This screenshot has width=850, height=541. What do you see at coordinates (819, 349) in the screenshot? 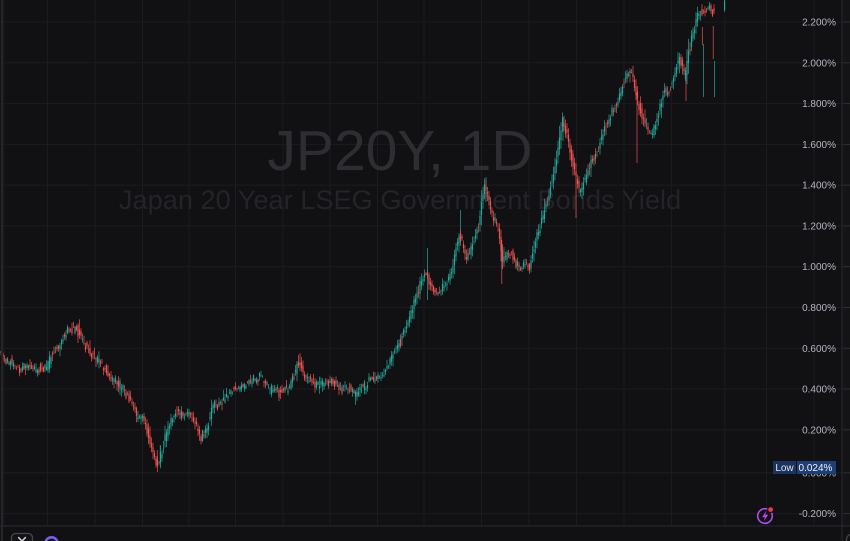
I see `svg-text: 0.600%` at bounding box center [819, 349].